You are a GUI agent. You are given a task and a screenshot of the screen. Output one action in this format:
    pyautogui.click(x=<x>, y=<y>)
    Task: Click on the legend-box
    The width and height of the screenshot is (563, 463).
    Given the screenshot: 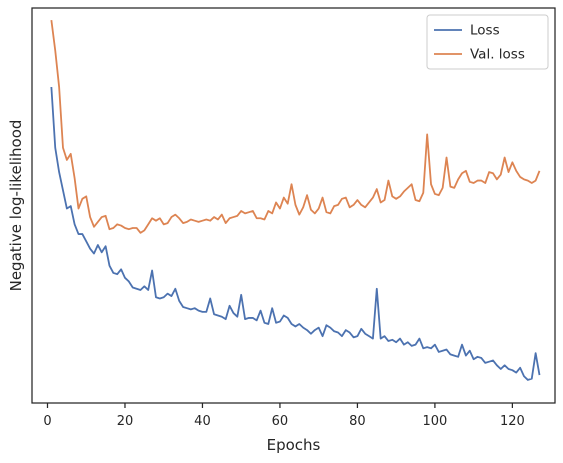 What is the action you would take?
    pyautogui.click(x=487, y=42)
    